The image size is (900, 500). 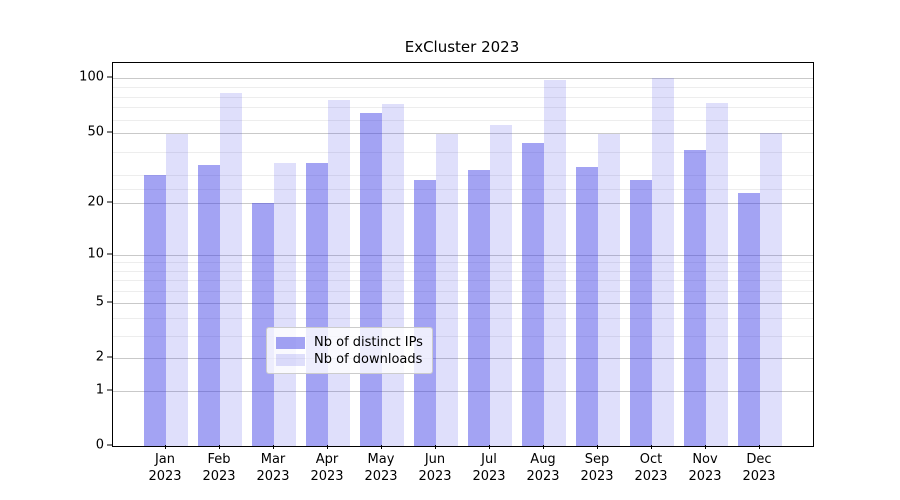 What do you see at coordinates (91, 77) in the screenshot?
I see `y-tick-label: 100` at bounding box center [91, 77].